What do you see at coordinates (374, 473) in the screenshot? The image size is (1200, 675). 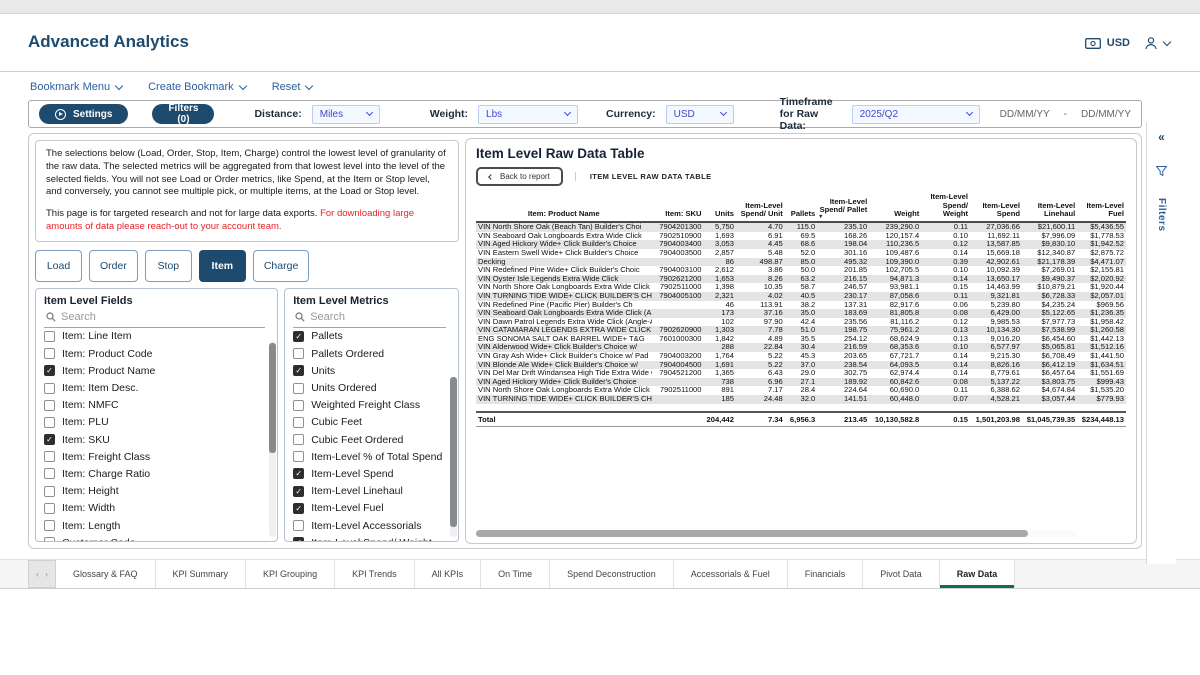 I see `checkbox-item: ✓ Item-Level Spend` at bounding box center [374, 473].